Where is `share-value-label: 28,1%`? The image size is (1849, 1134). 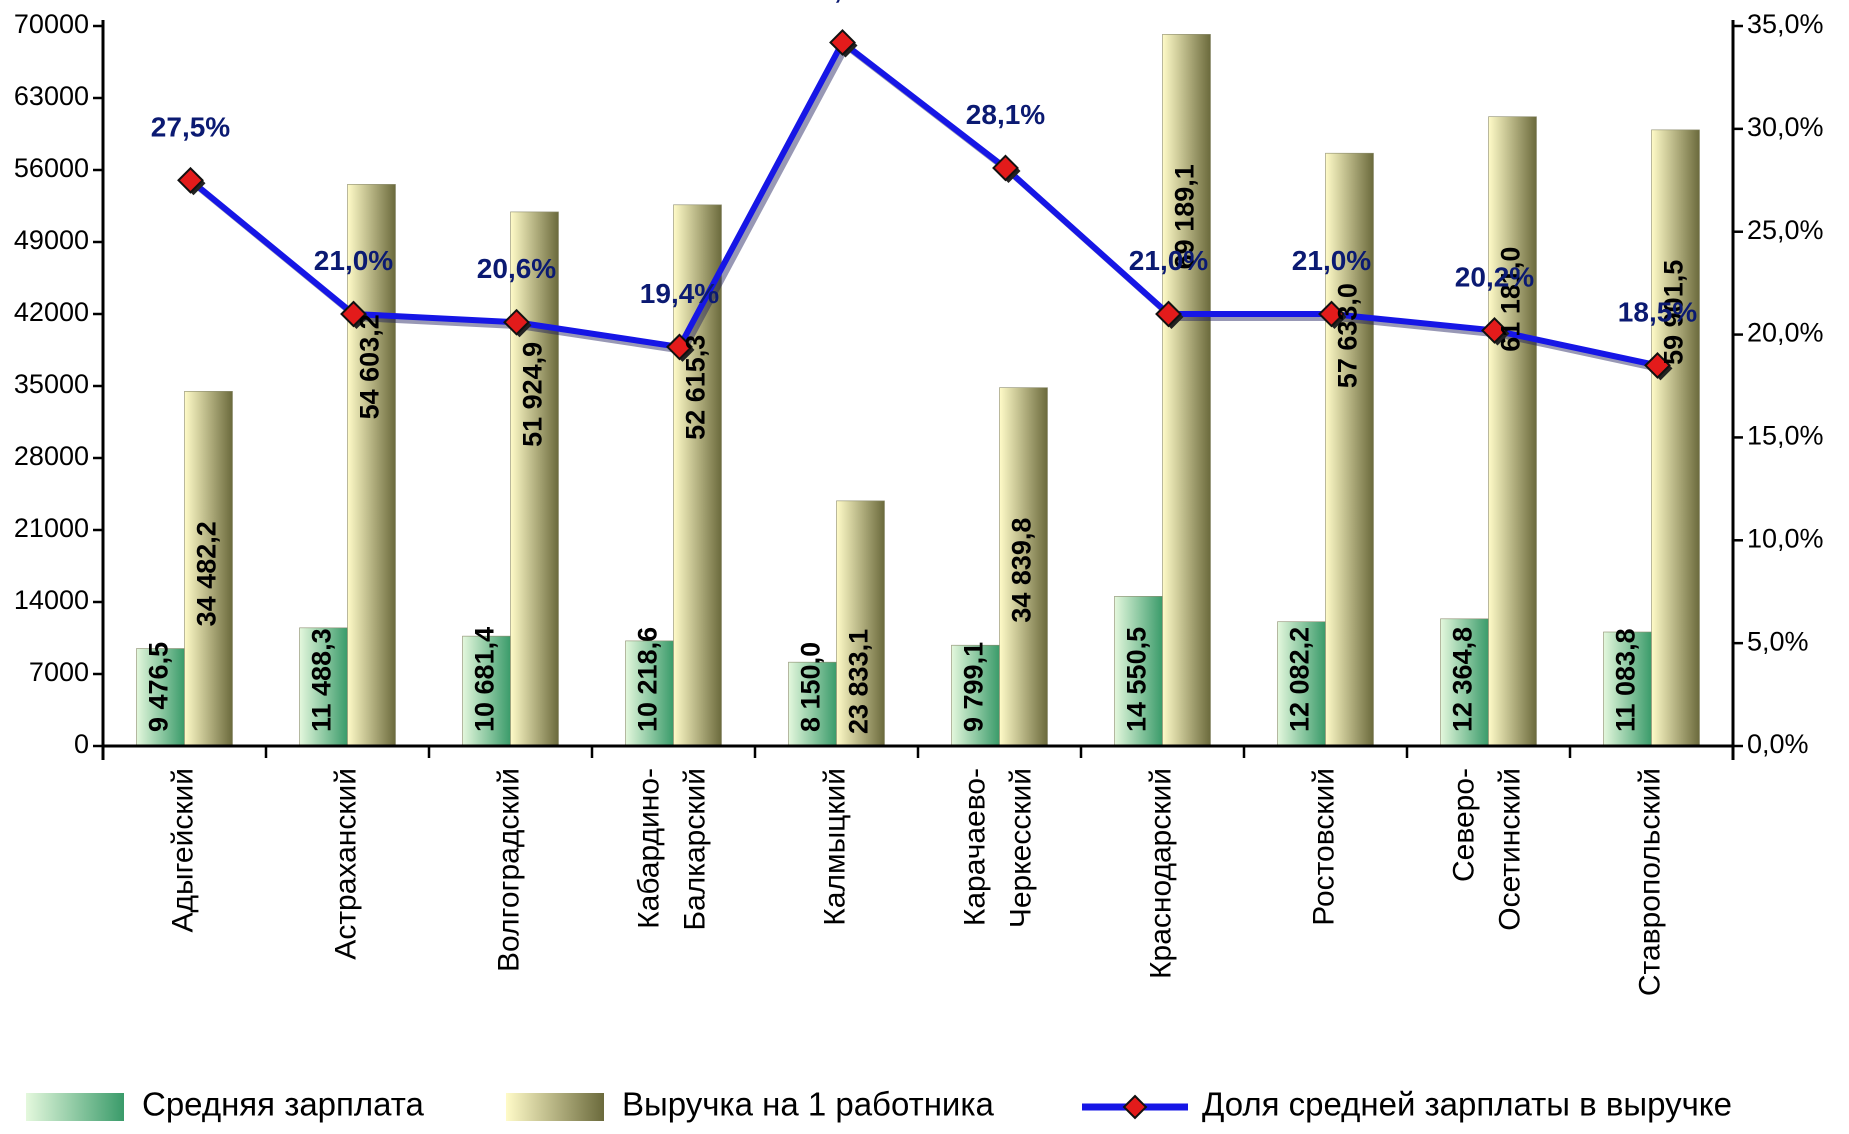 share-value-label: 28,1% is located at coordinates (1005, 114).